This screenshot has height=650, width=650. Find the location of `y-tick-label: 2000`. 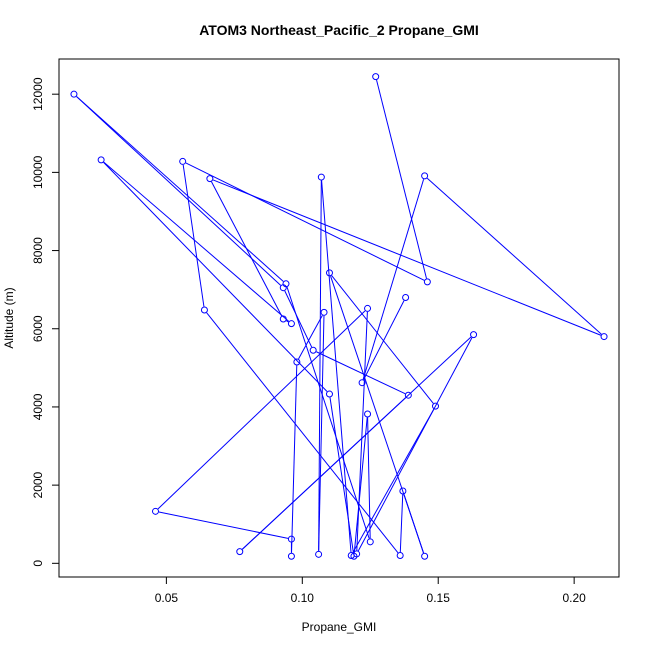

y-tick-label: 2000 is located at coordinates (38, 484).